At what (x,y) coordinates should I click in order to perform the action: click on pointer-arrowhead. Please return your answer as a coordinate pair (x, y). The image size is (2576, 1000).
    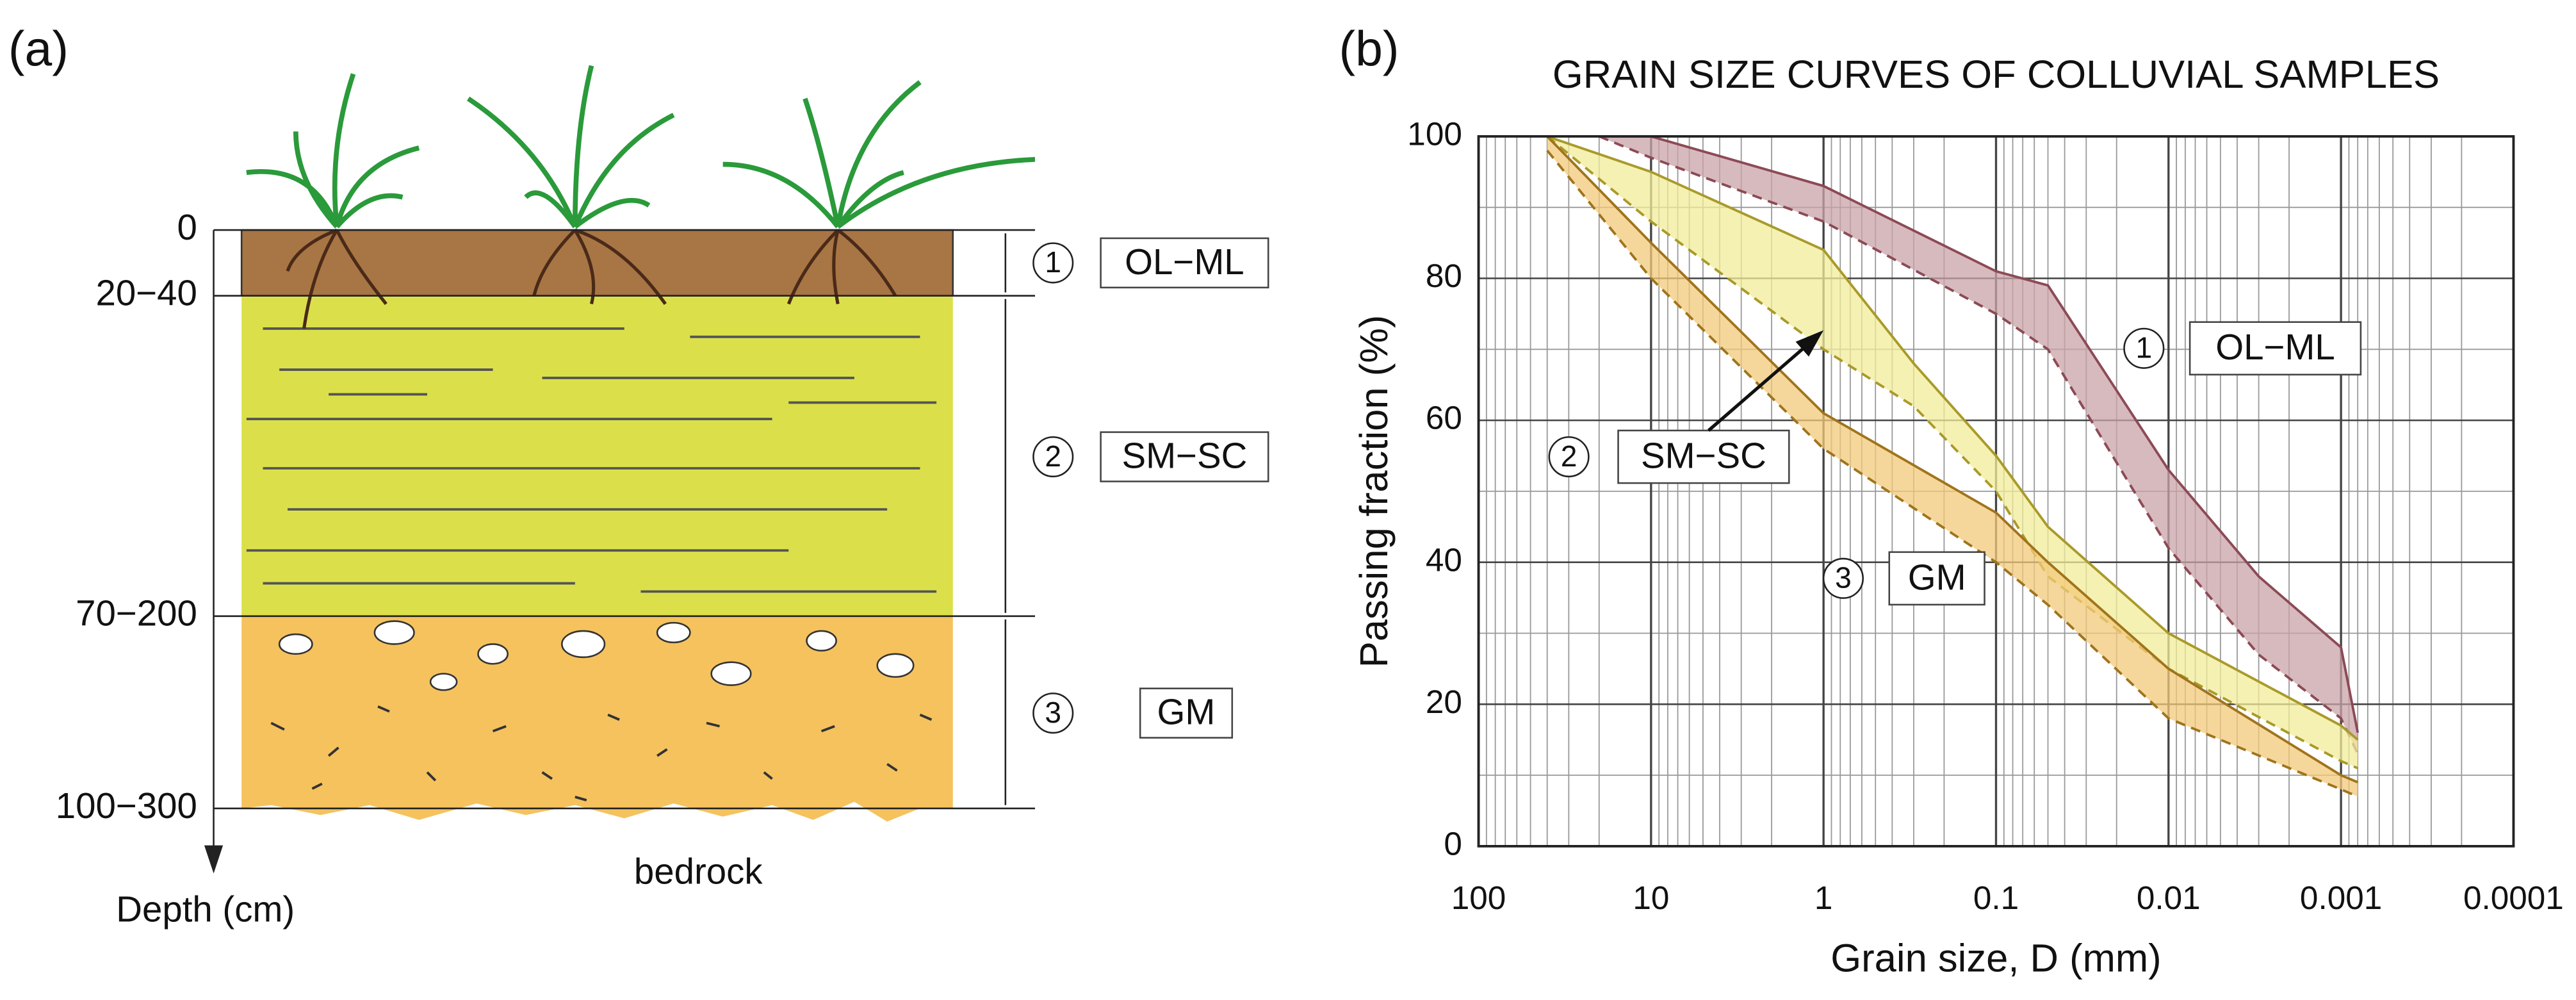
    Looking at the image, I should click on (1809, 343).